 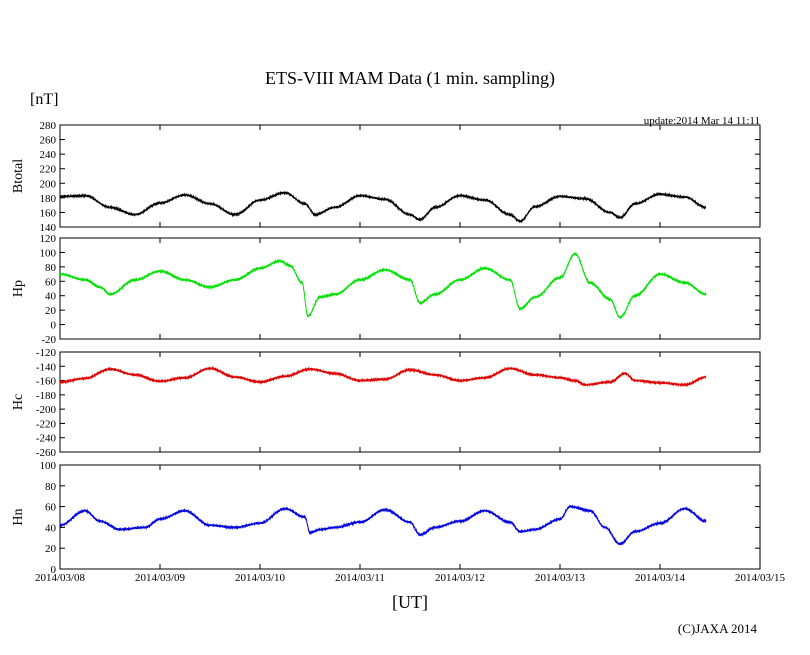 What do you see at coordinates (360, 578) in the screenshot?
I see `x-tick-label: 2014/03/11` at bounding box center [360, 578].